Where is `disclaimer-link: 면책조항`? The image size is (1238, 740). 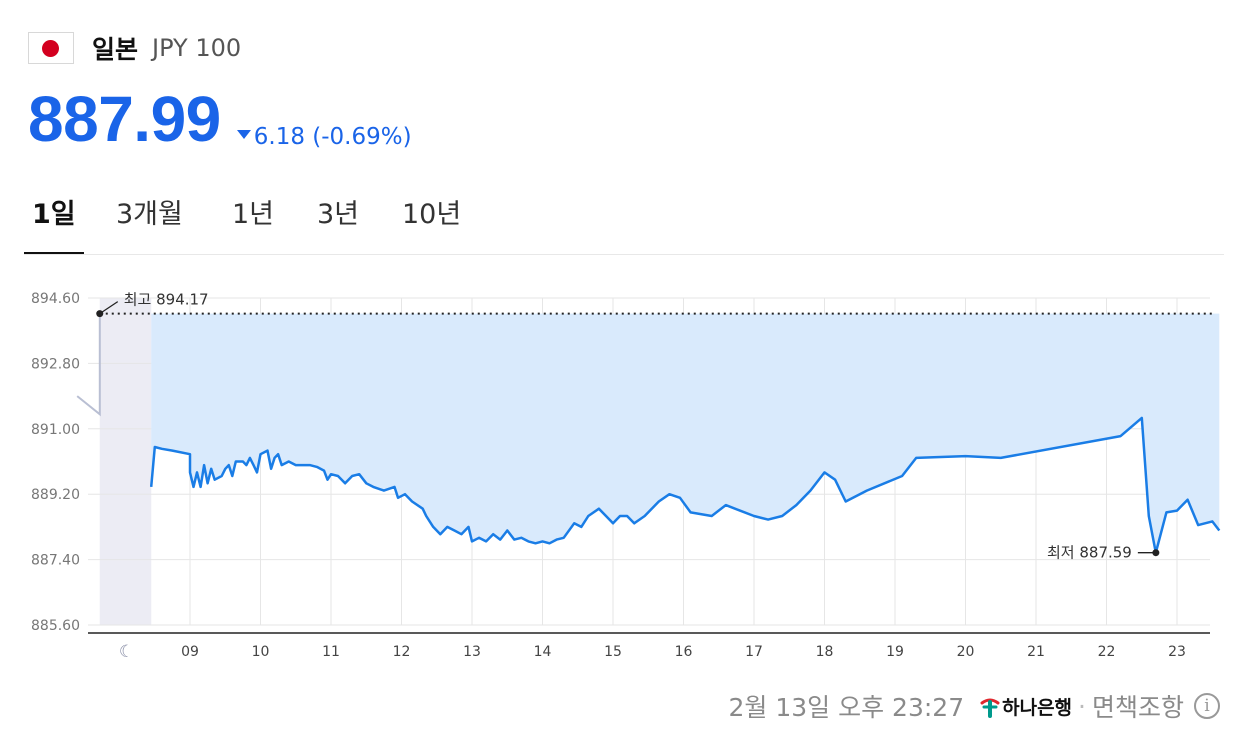
disclaimer-link: 면책조항 is located at coordinates (1137, 707).